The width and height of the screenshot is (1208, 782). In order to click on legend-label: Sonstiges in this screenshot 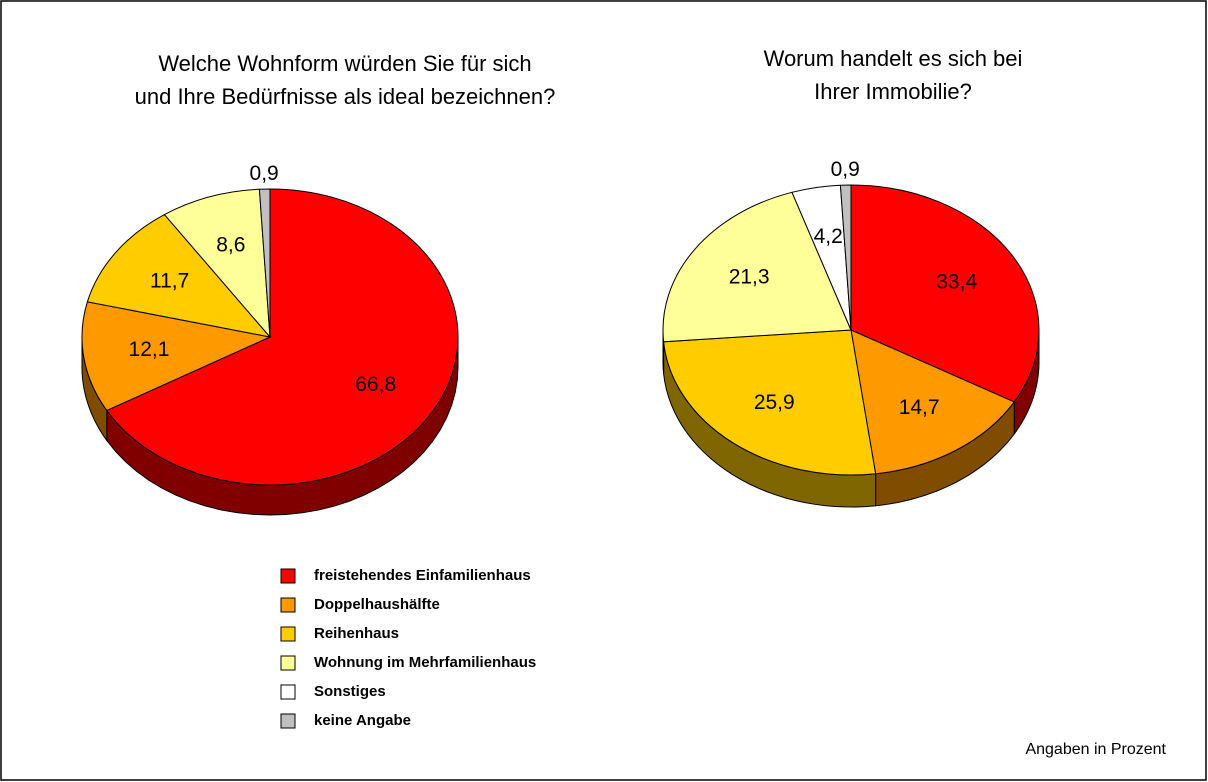, I will do `click(350, 691)`.